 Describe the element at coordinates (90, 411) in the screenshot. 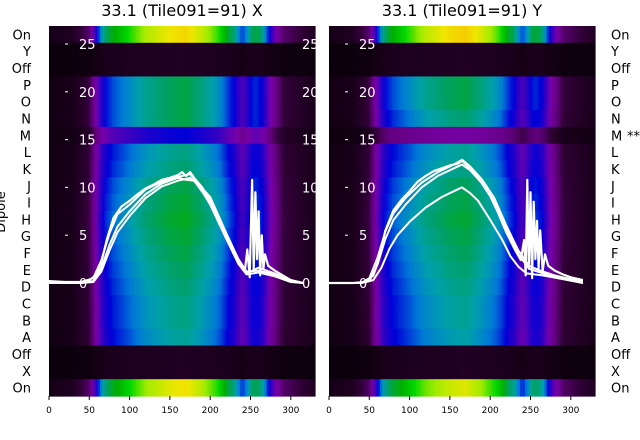

I see `x-tick-label: 50` at that location.